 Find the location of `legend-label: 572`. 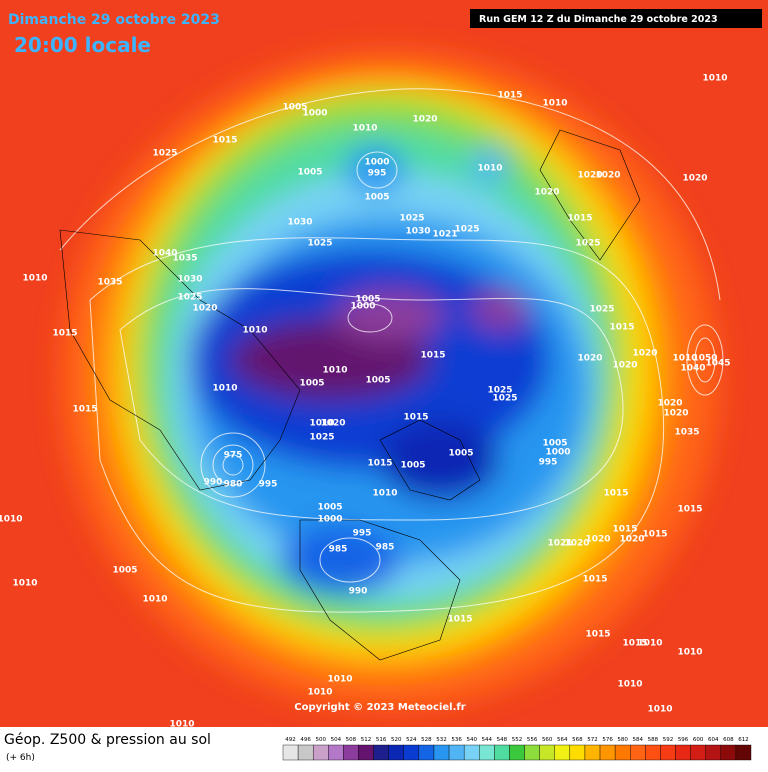

legend-label: 572 is located at coordinates (592, 740).